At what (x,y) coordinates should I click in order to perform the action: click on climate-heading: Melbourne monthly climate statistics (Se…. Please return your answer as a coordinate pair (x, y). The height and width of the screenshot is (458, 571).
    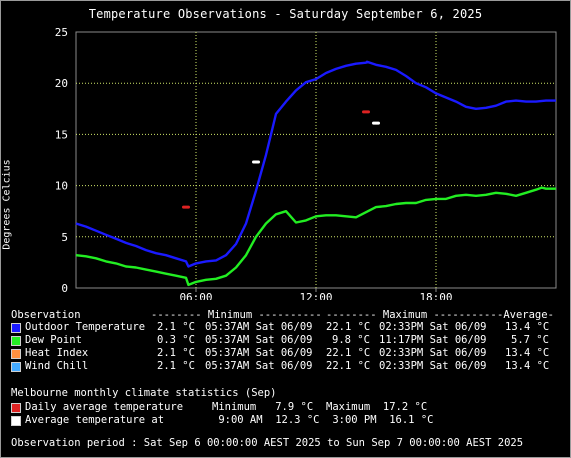
    Looking at the image, I should click on (144, 393).